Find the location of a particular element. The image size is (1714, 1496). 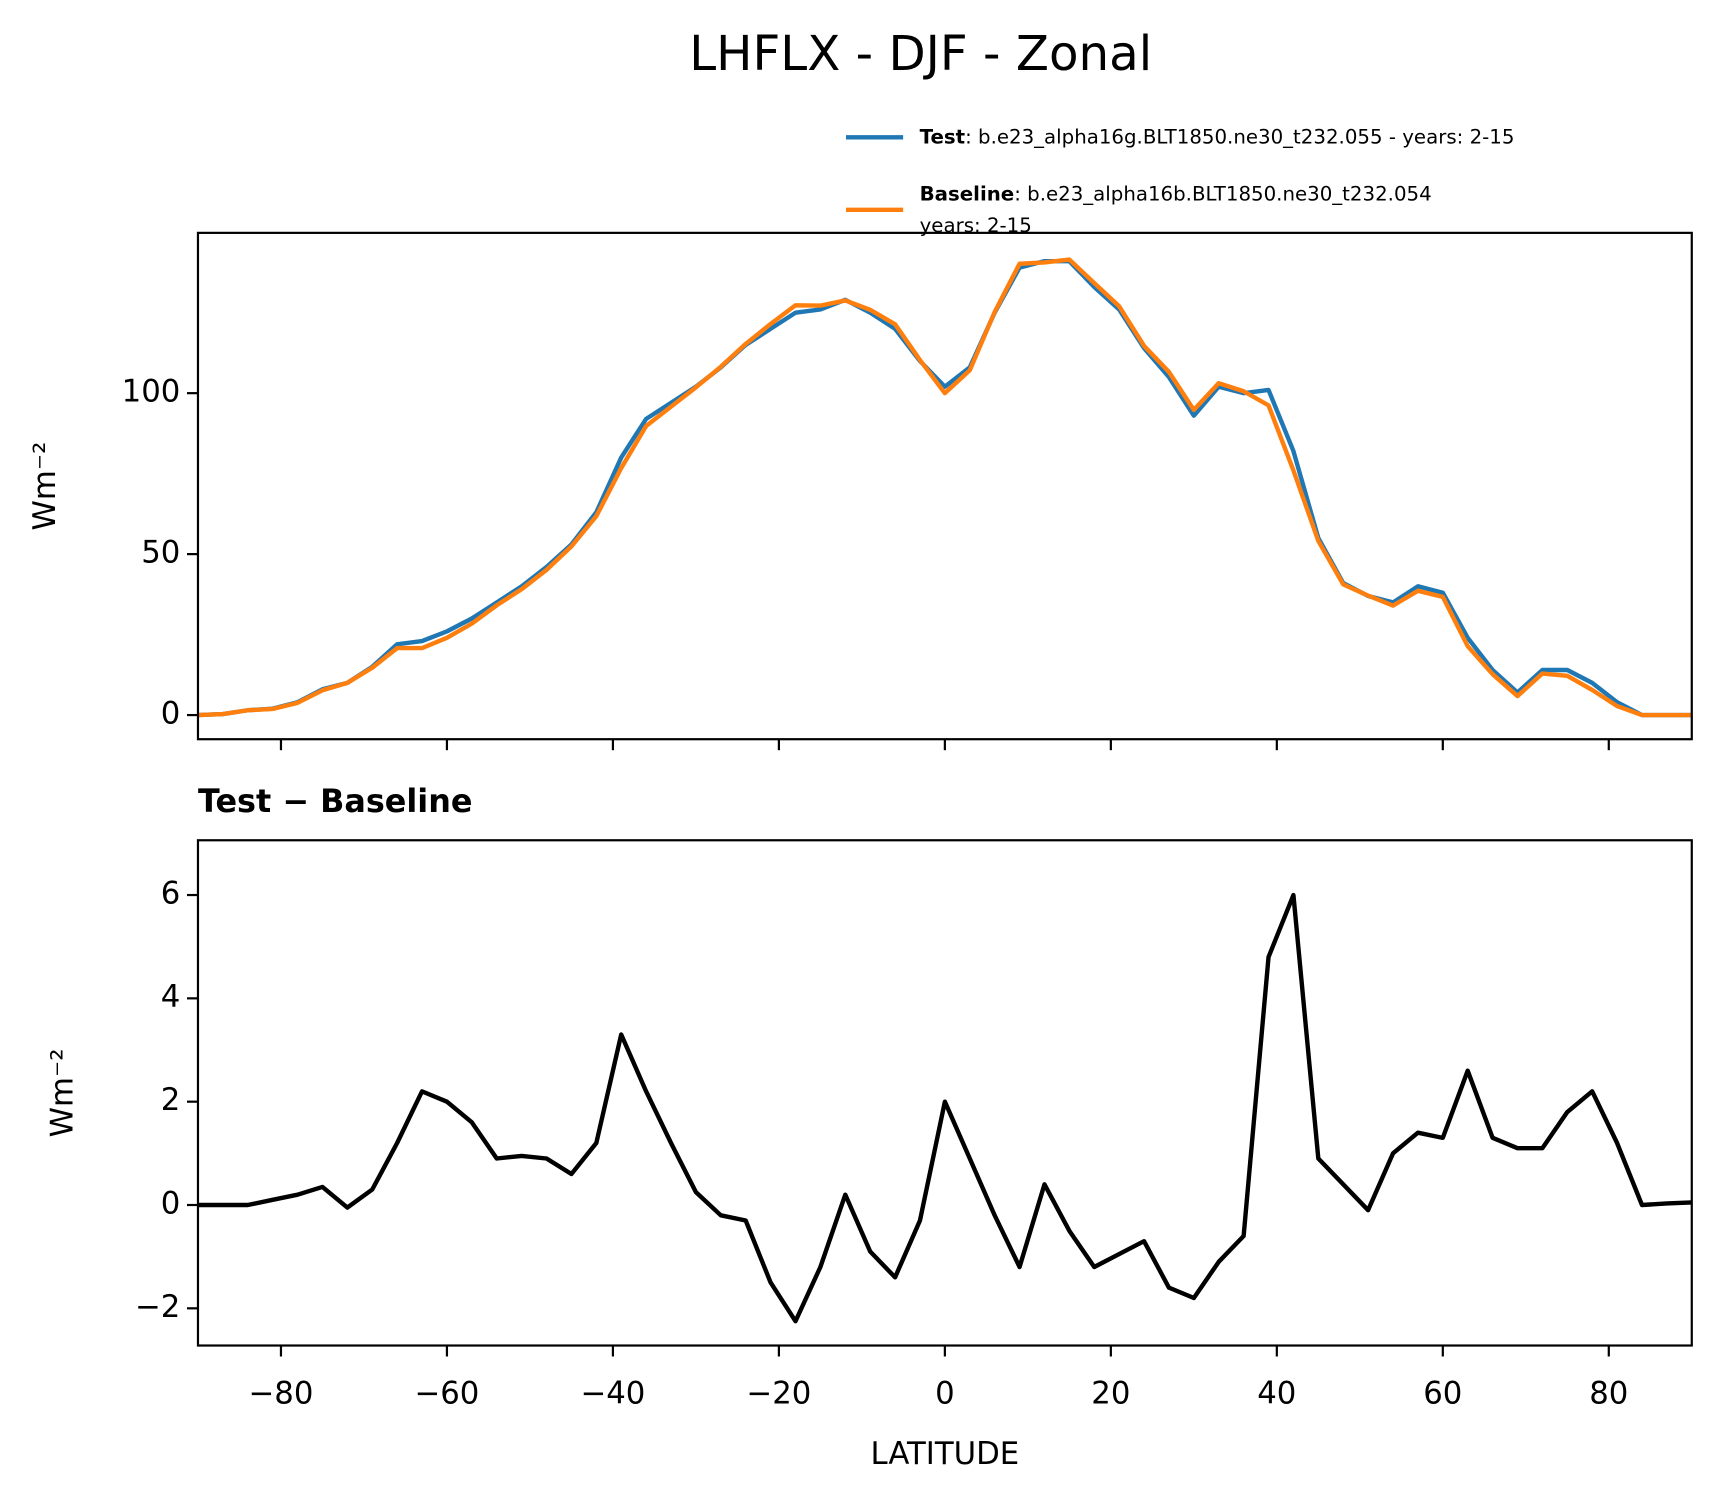

x-tick-label: 80 is located at coordinates (1608, 1393).